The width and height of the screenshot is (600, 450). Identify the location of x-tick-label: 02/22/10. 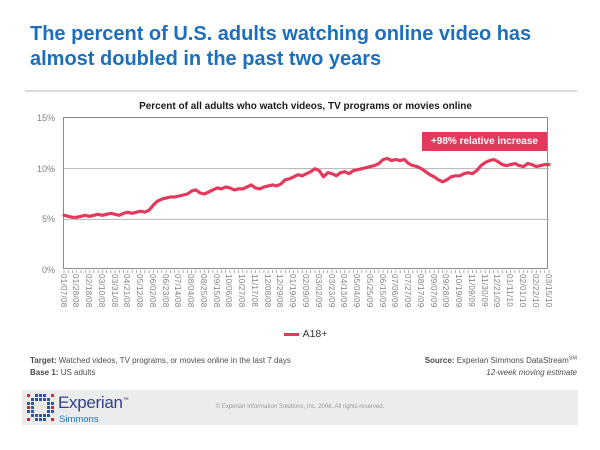
(535, 291).